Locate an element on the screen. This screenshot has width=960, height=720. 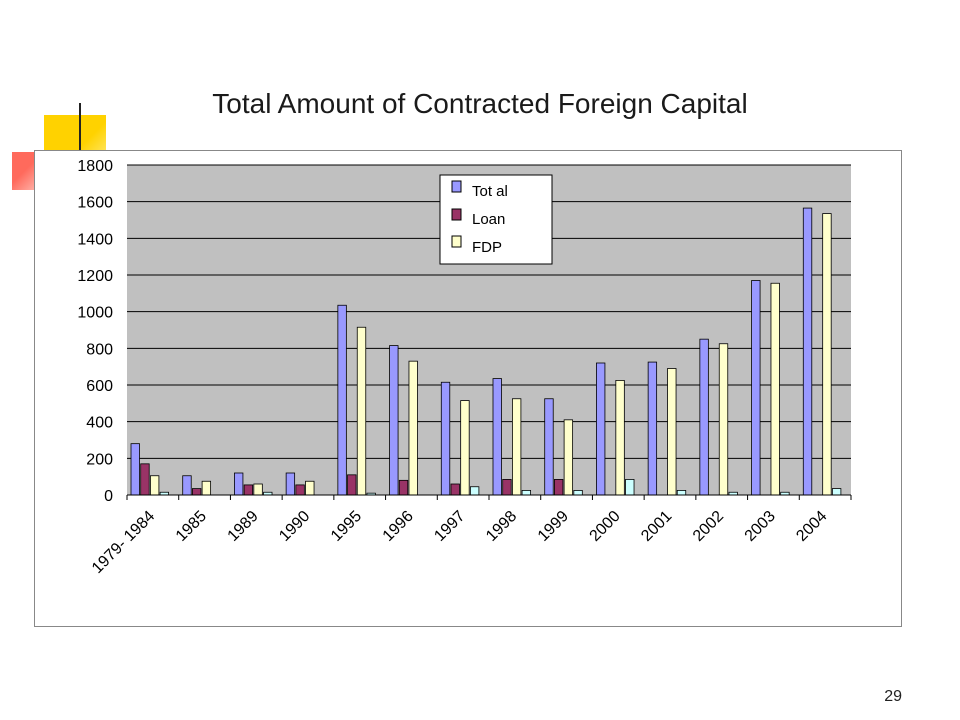
y-tick-label: 1200 is located at coordinates (95, 276).